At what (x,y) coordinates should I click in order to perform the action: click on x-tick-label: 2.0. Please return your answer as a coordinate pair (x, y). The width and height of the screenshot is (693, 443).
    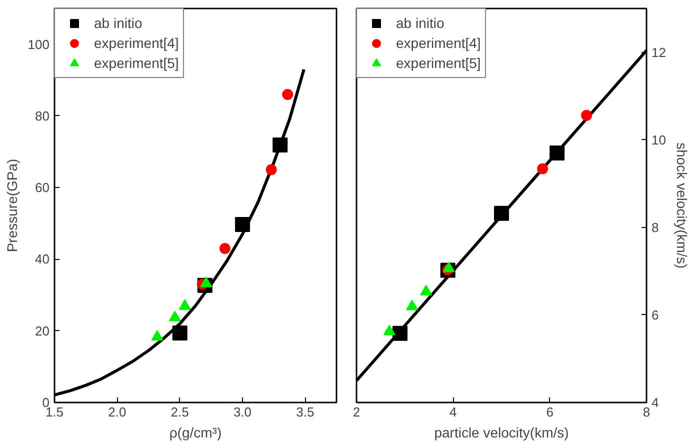
    Looking at the image, I should click on (117, 412).